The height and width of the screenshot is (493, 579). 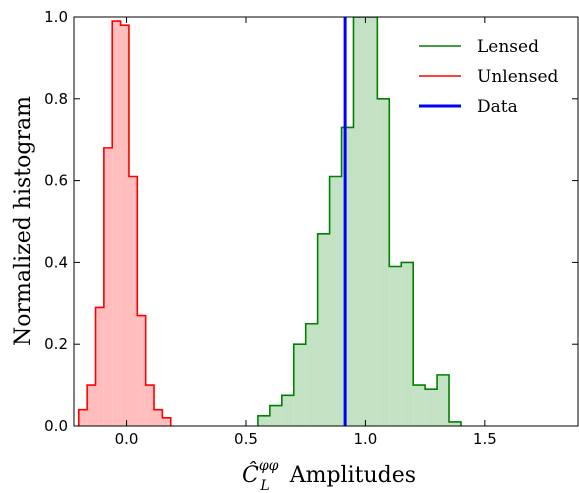 I want to click on x-tick-label: 1.5, so click(x=485, y=439).